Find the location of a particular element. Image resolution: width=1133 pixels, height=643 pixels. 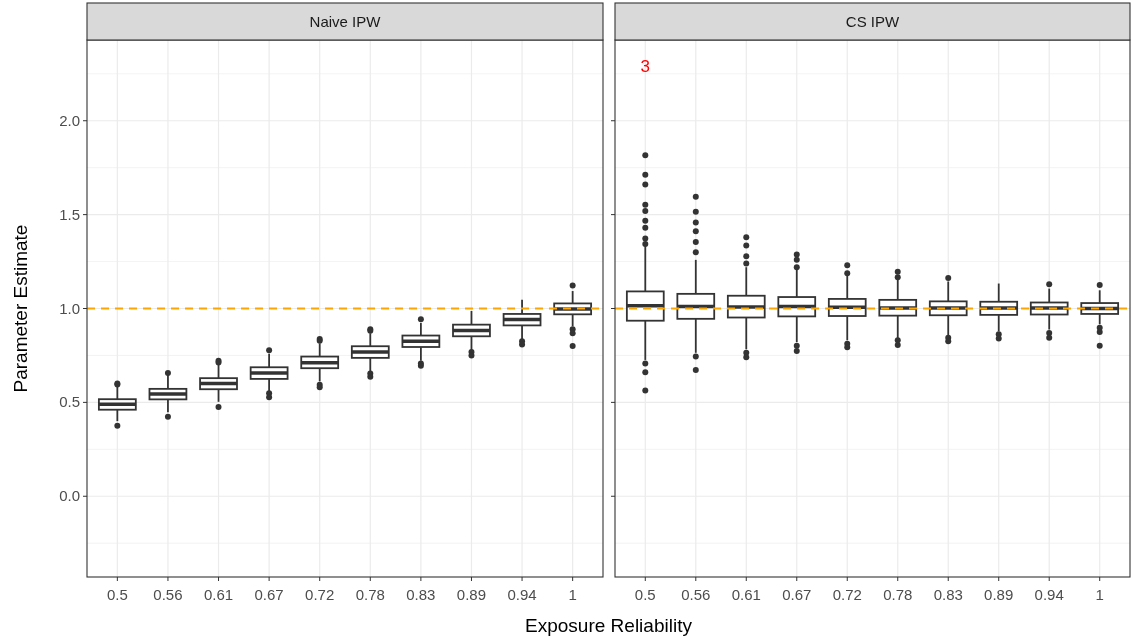

y-tick-label: 0.5 is located at coordinates (69, 402).